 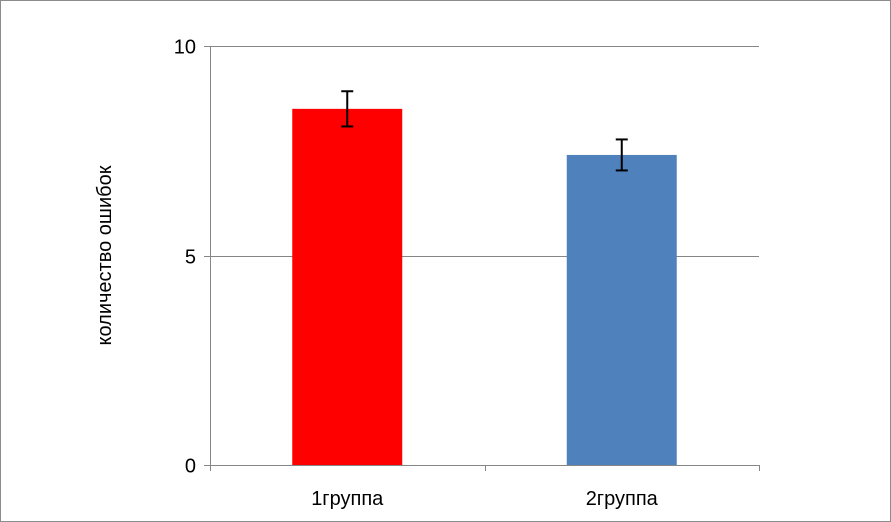 I want to click on y-axis-title: количество ошибок, so click(x=105, y=255).